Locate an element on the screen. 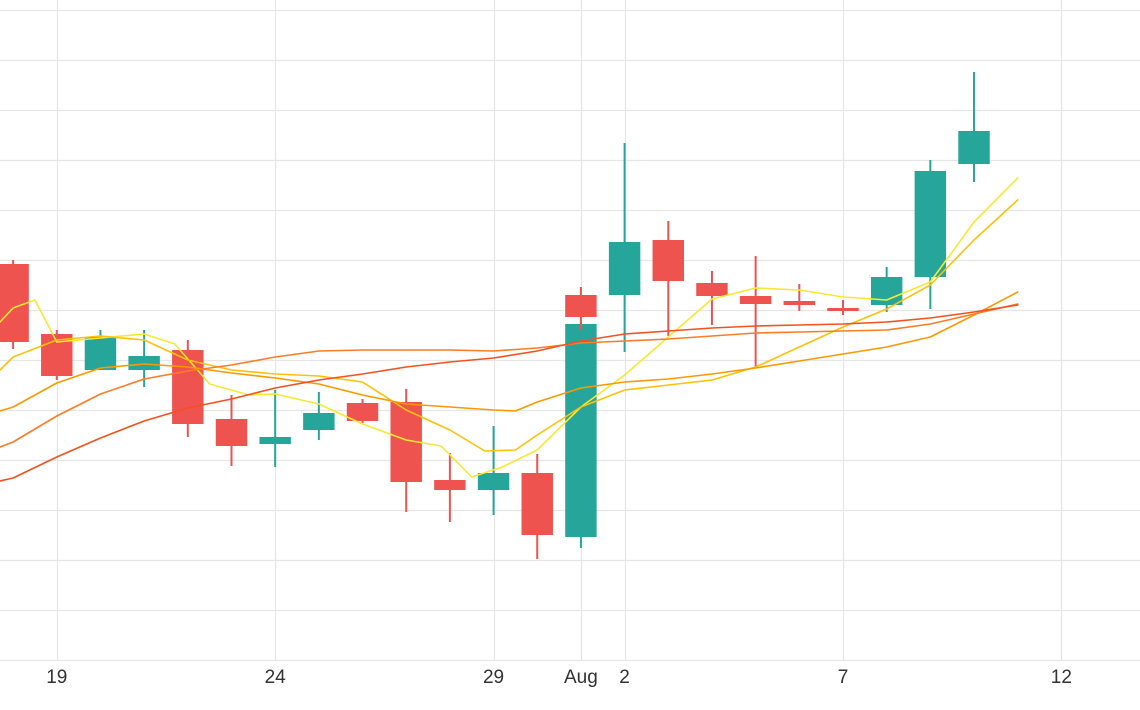  x-tick-label: Aug is located at coordinates (581, 677).